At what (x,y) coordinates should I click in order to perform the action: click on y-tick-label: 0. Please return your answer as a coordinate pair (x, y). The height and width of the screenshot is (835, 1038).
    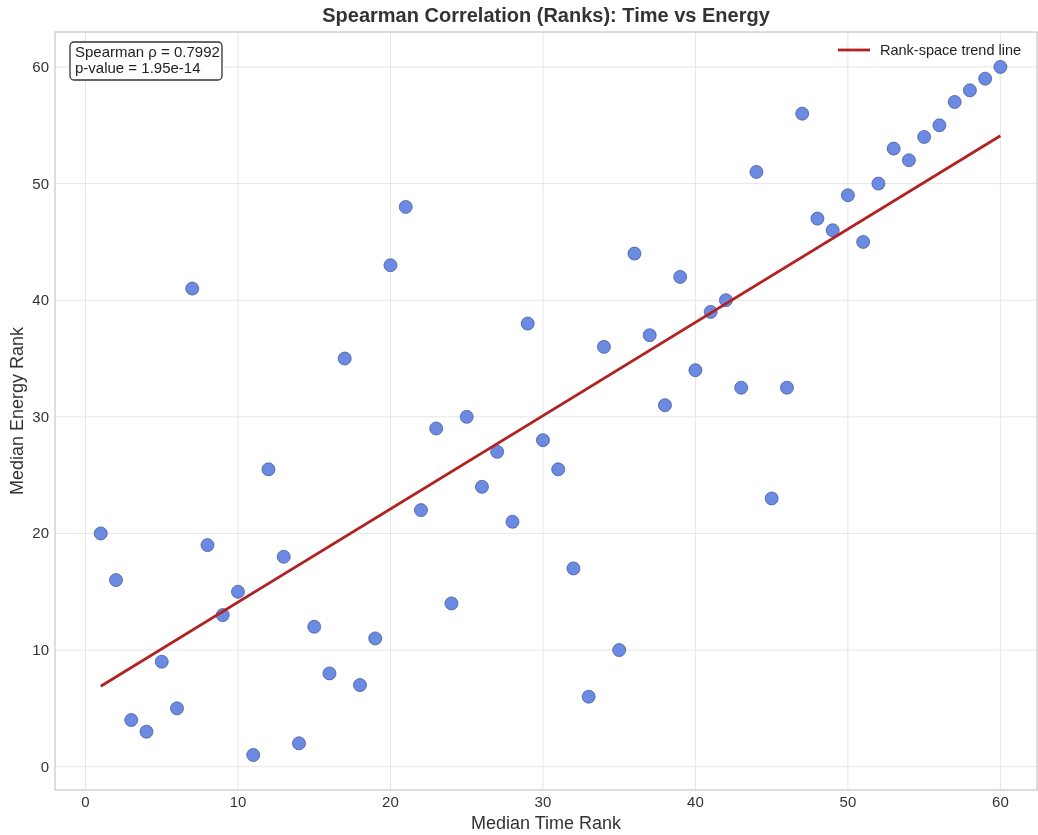
    Looking at the image, I should click on (44, 766).